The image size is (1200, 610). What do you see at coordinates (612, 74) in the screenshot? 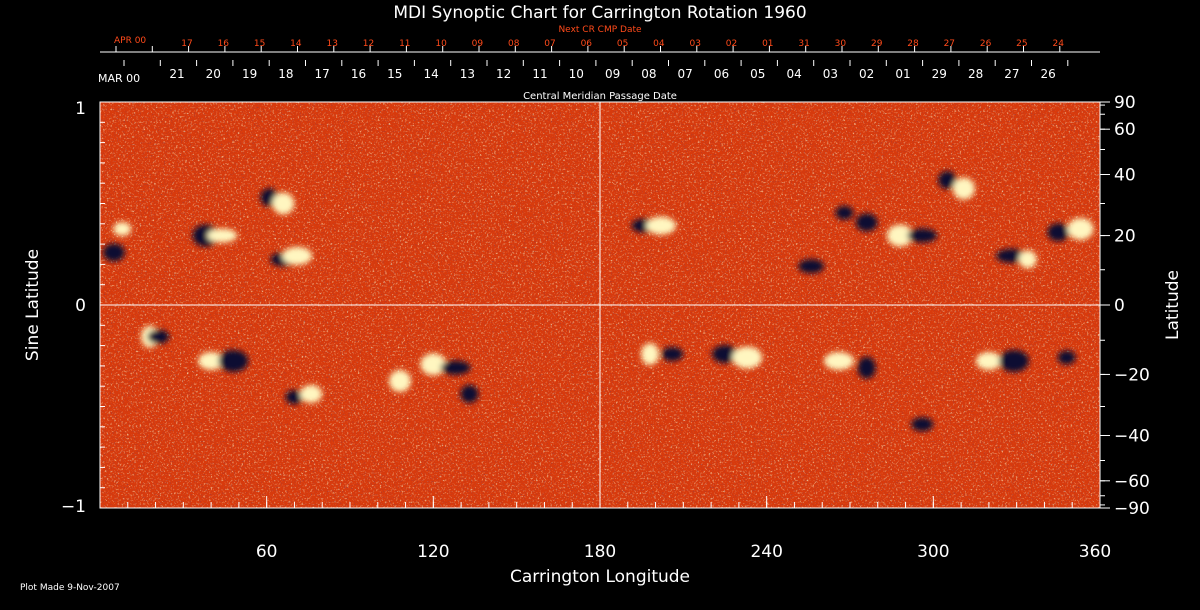
I see `cmp-date-label: 09` at bounding box center [612, 74].